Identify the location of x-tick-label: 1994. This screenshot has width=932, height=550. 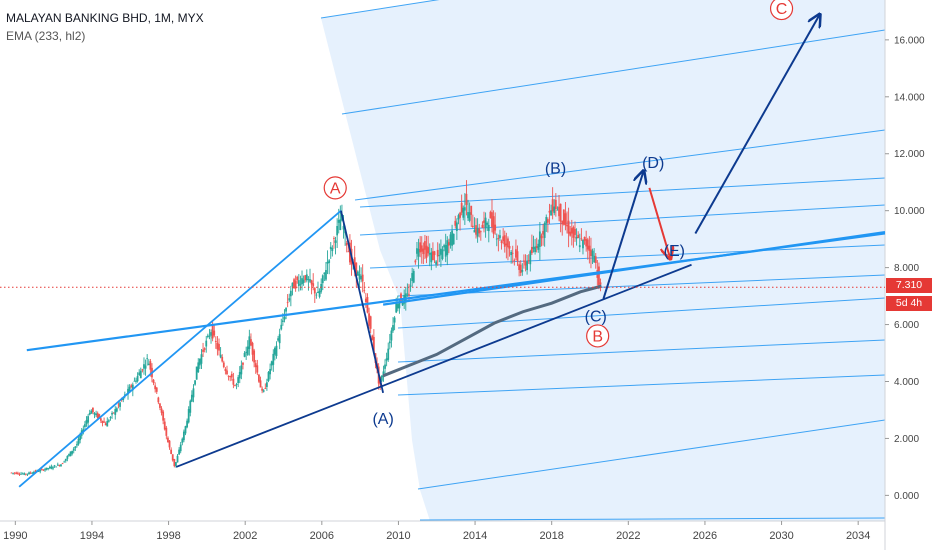
(92, 536).